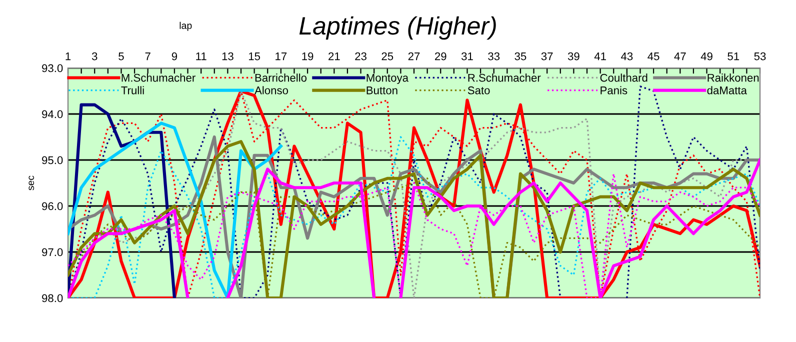  What do you see at coordinates (147, 56) in the screenshot?
I see `x-tick-label: 7` at bounding box center [147, 56].